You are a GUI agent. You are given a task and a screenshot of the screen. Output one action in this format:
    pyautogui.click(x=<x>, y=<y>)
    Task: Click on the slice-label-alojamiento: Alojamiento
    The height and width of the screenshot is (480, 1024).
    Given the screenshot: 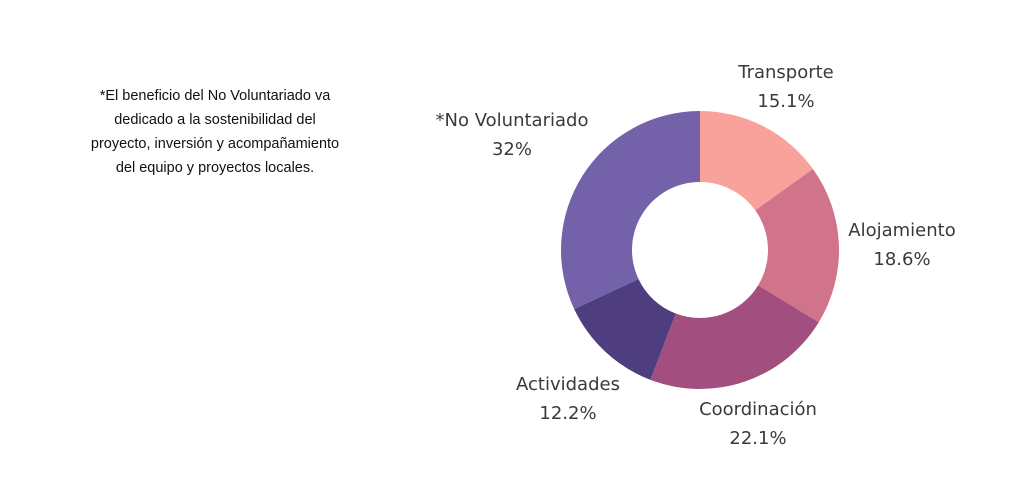 What is the action you would take?
    pyautogui.click(x=901, y=230)
    